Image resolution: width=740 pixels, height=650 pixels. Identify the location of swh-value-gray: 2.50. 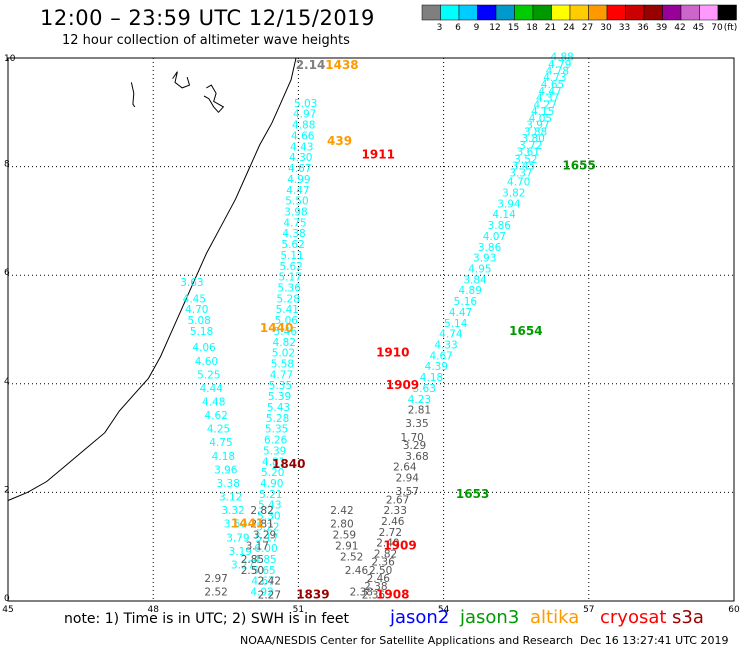
(252, 571).